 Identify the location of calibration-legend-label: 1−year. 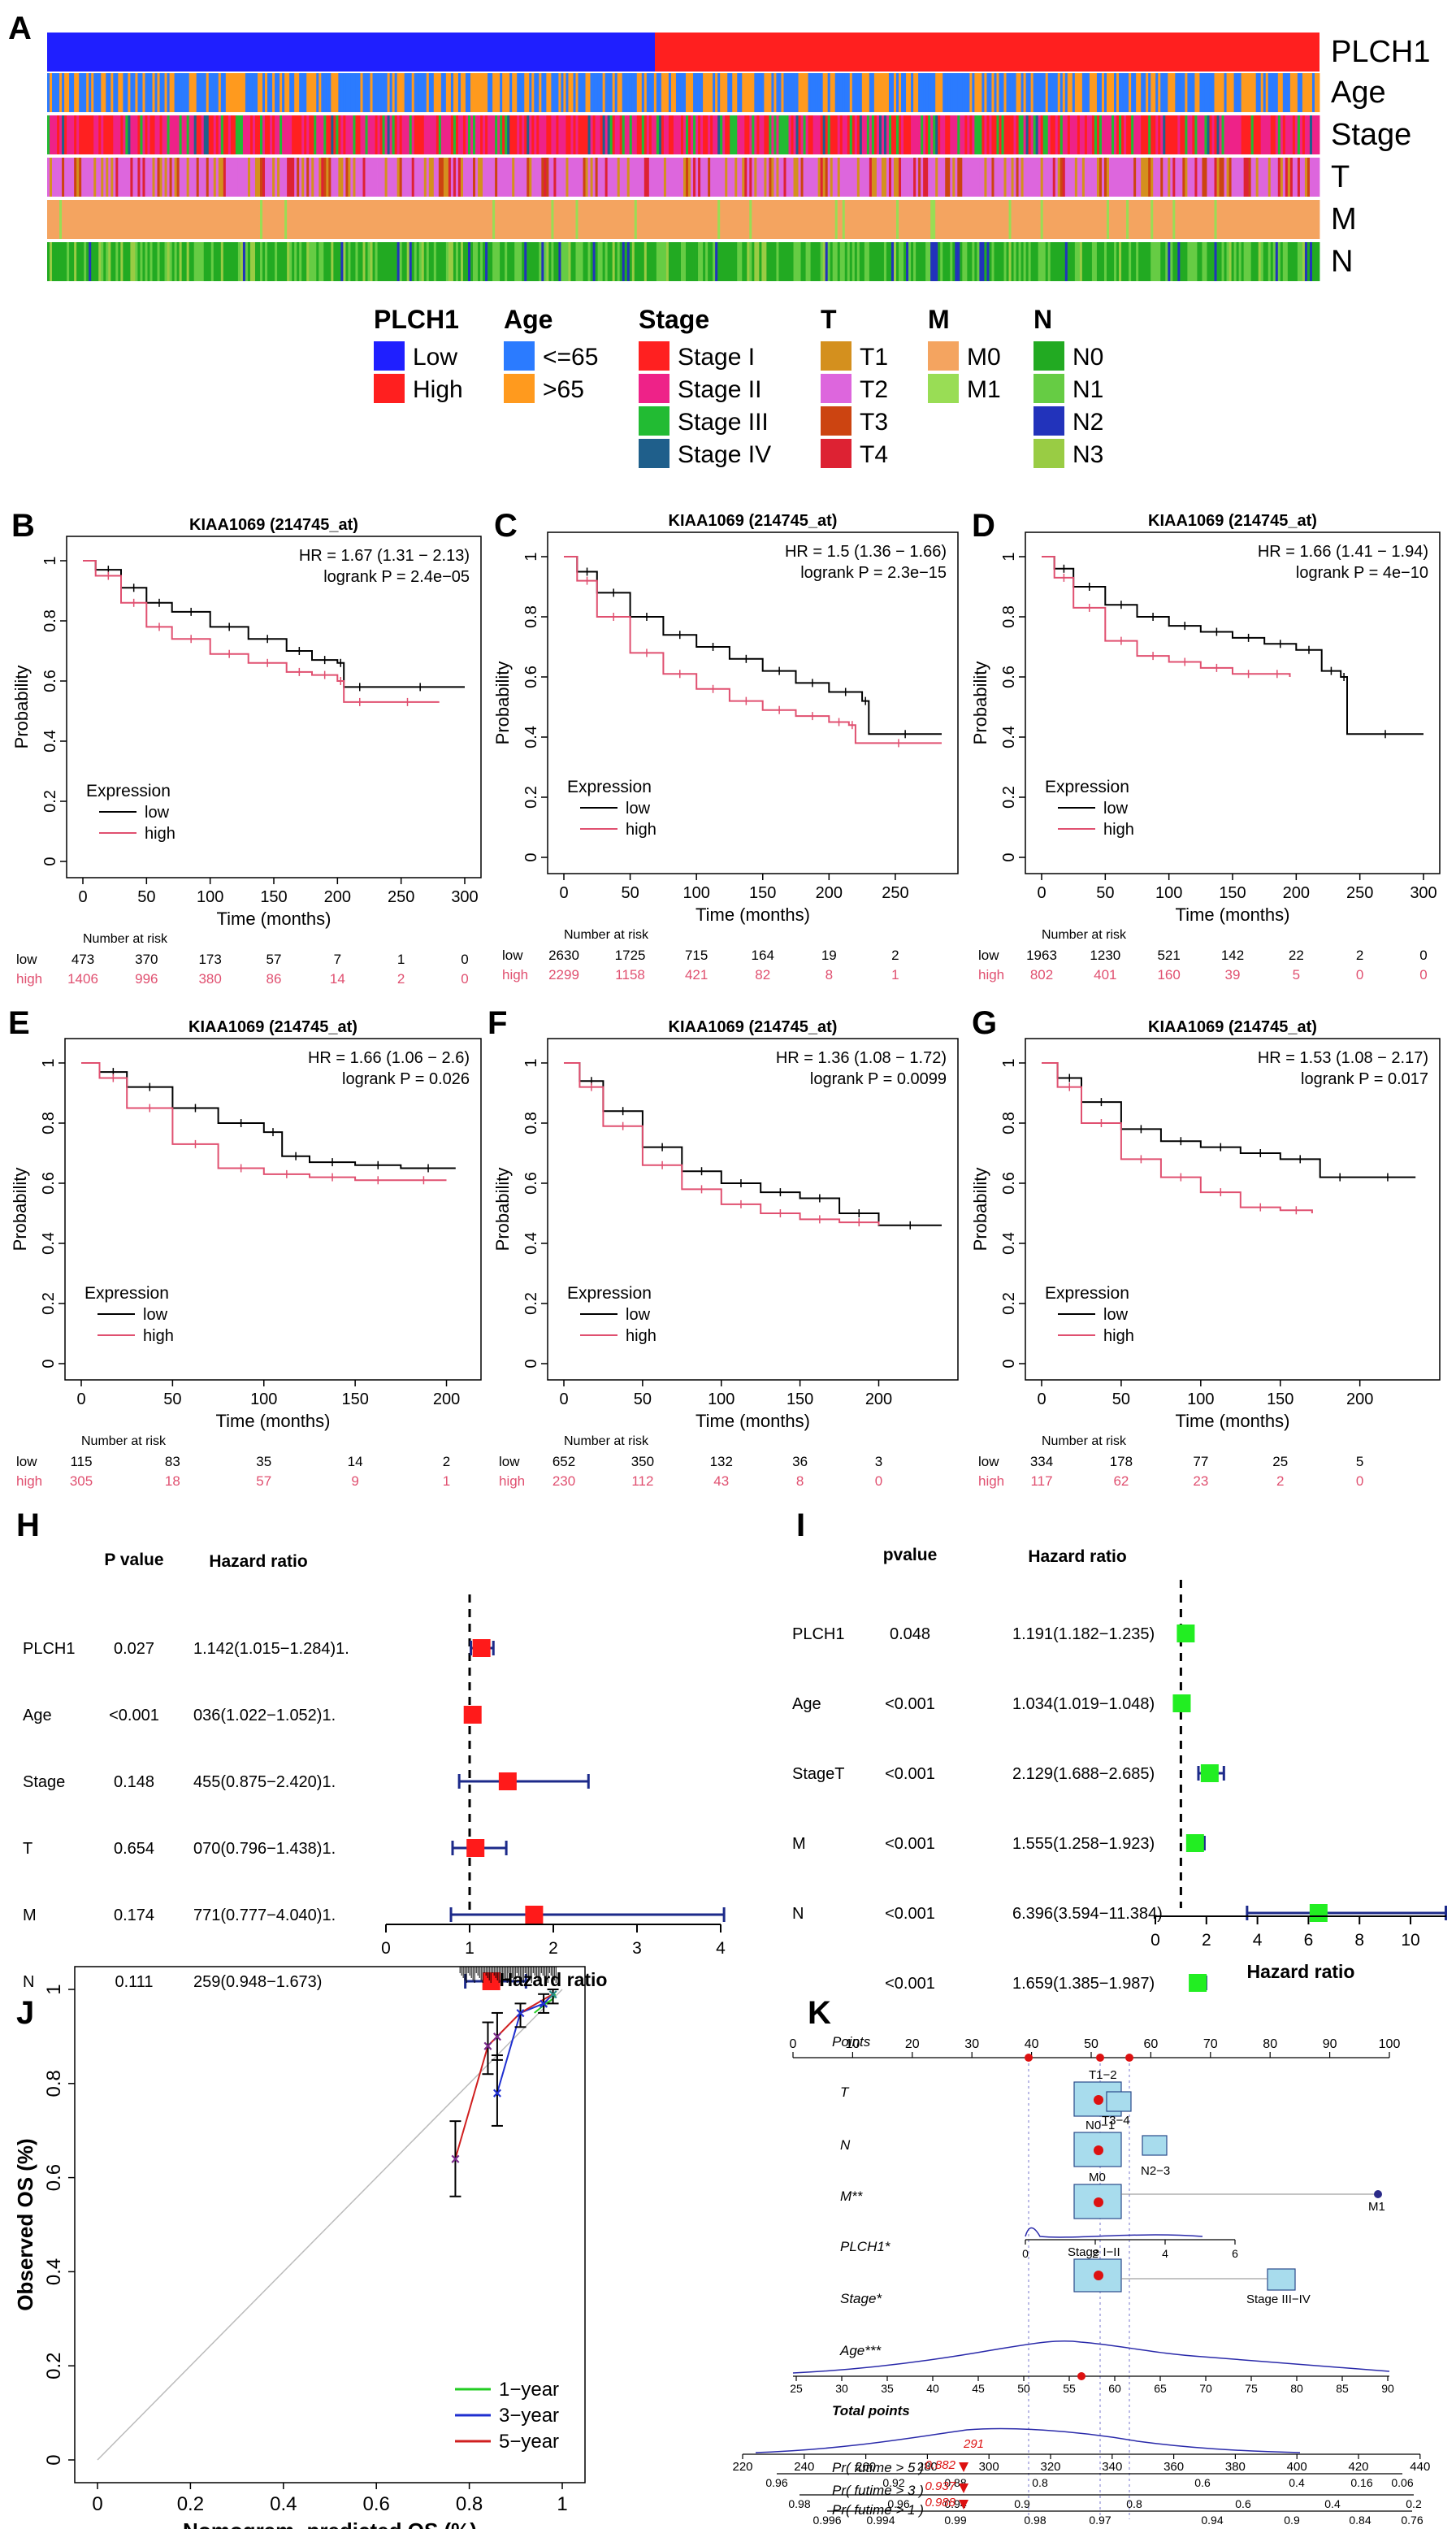
(529, 2390).